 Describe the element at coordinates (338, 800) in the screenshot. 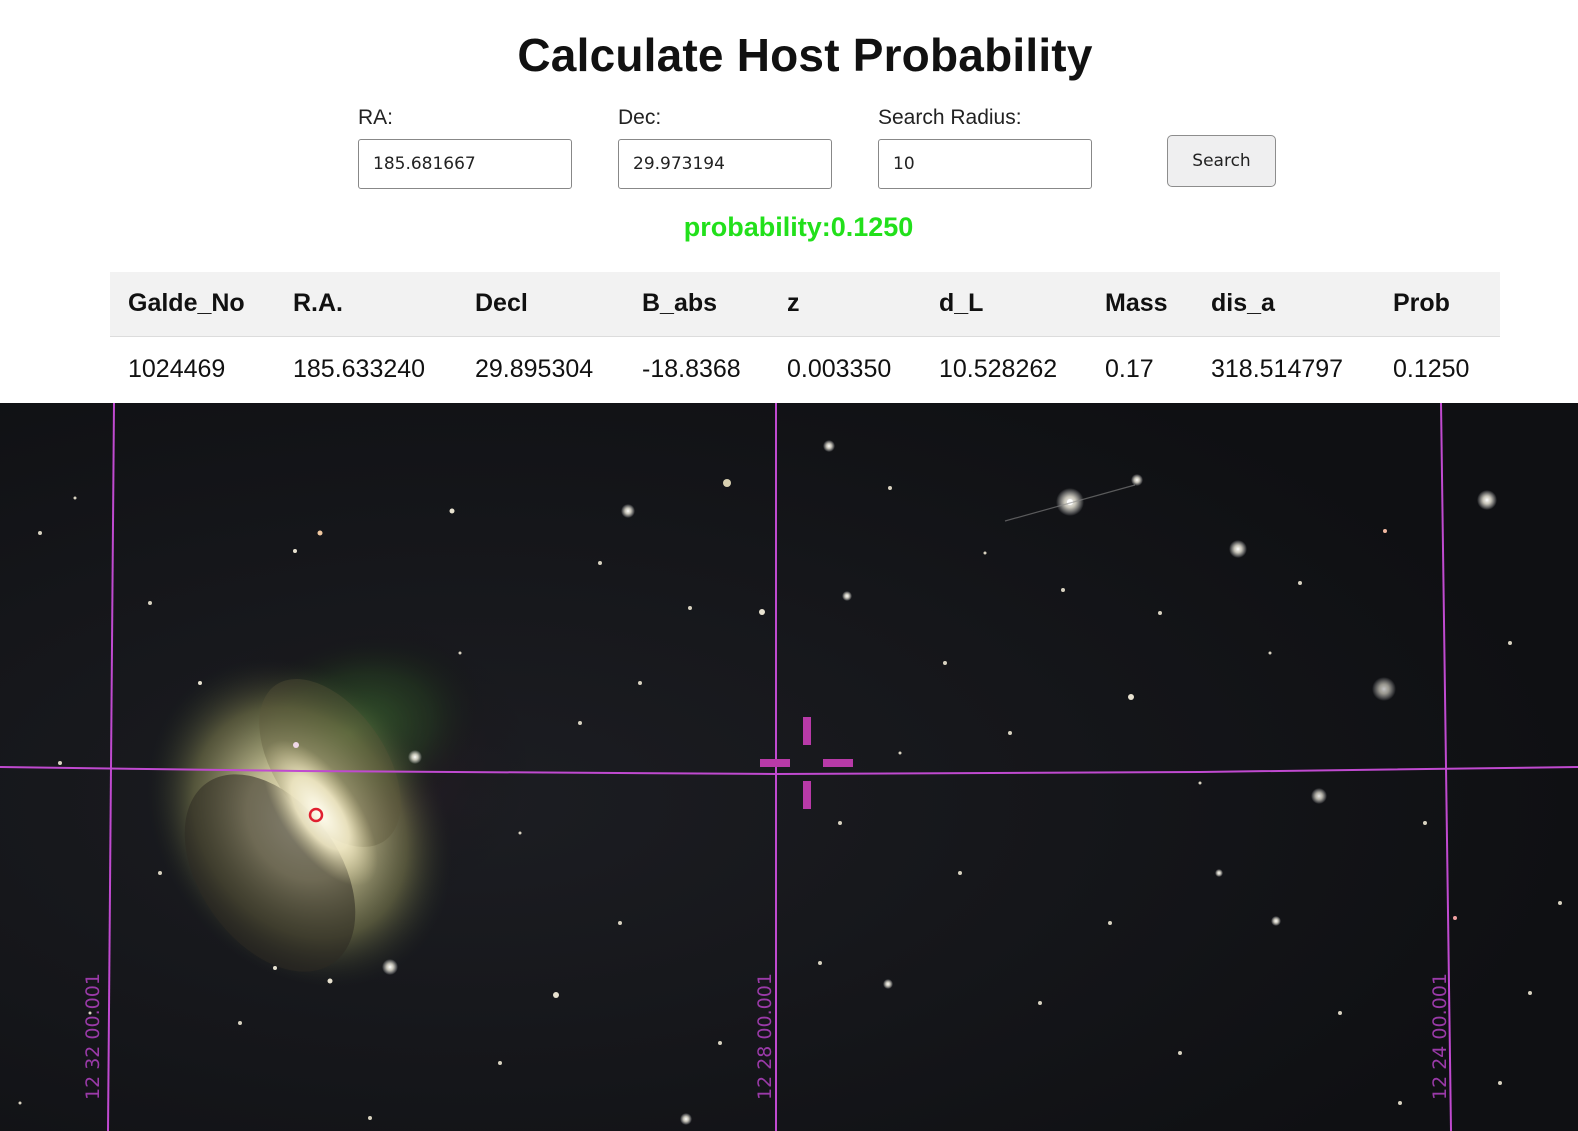

I see `spiral-galaxy` at that location.